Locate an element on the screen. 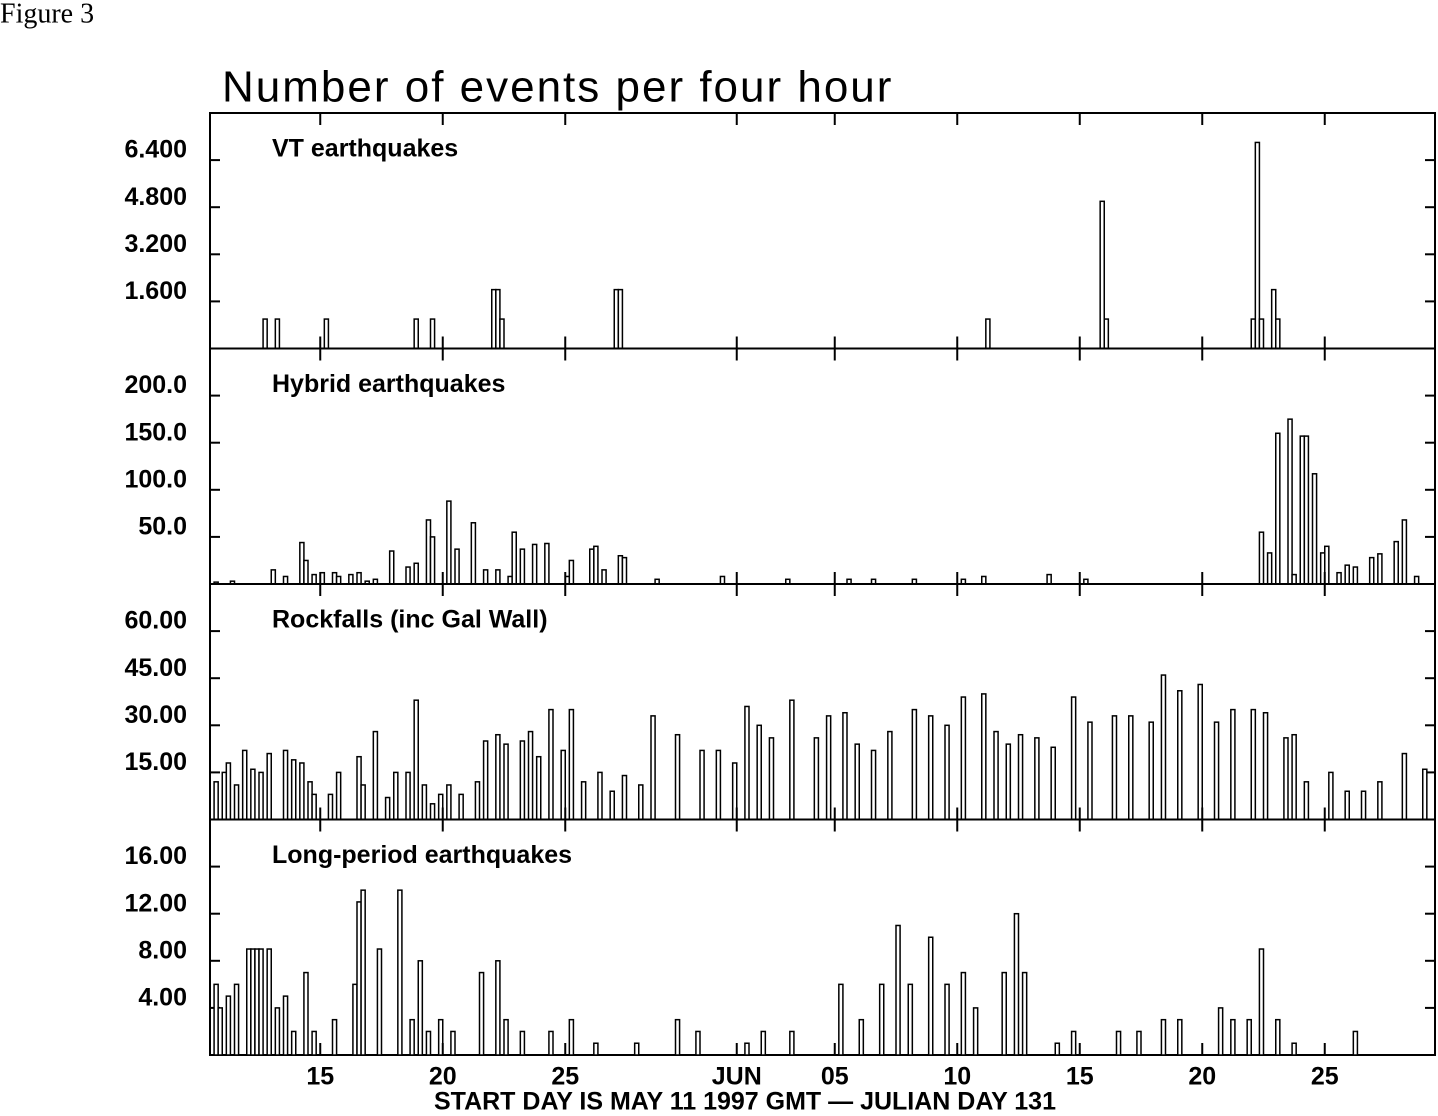  y-tick-label: 4.800 is located at coordinates (155, 197).